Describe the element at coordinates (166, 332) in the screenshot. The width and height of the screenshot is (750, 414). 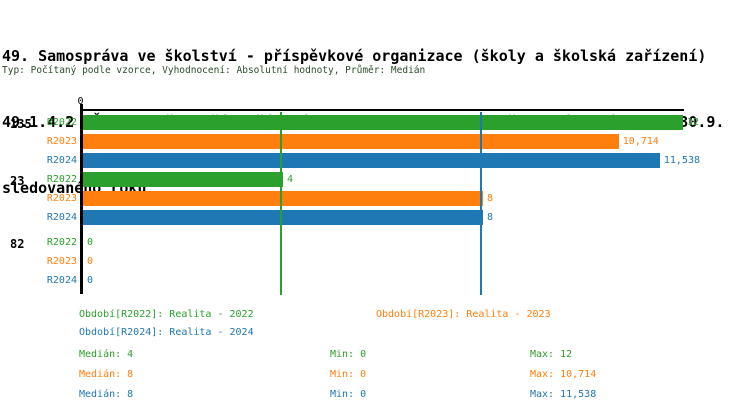
I see `legend-item-r2024: Období[R2024]: Realita - 2024` at that location.